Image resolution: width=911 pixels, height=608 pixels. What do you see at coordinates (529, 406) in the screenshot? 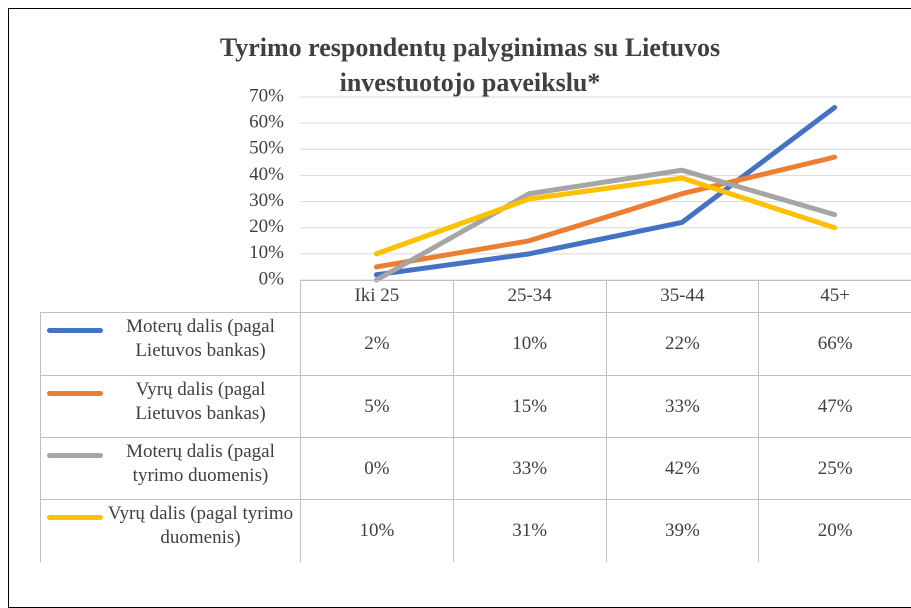
I see `table-value: 15%` at bounding box center [529, 406].